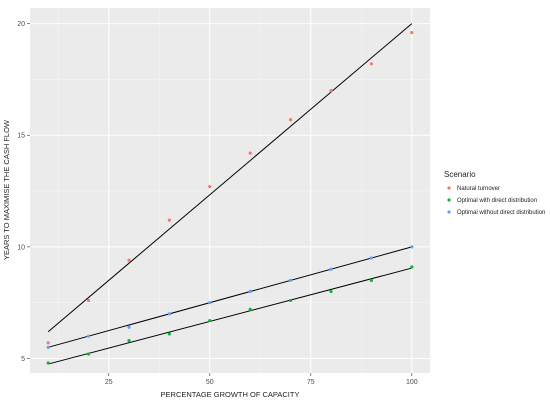 This screenshot has height=407, width=550. Describe the element at coordinates (109, 382) in the screenshot. I see `x-tick-label: 25` at that location.